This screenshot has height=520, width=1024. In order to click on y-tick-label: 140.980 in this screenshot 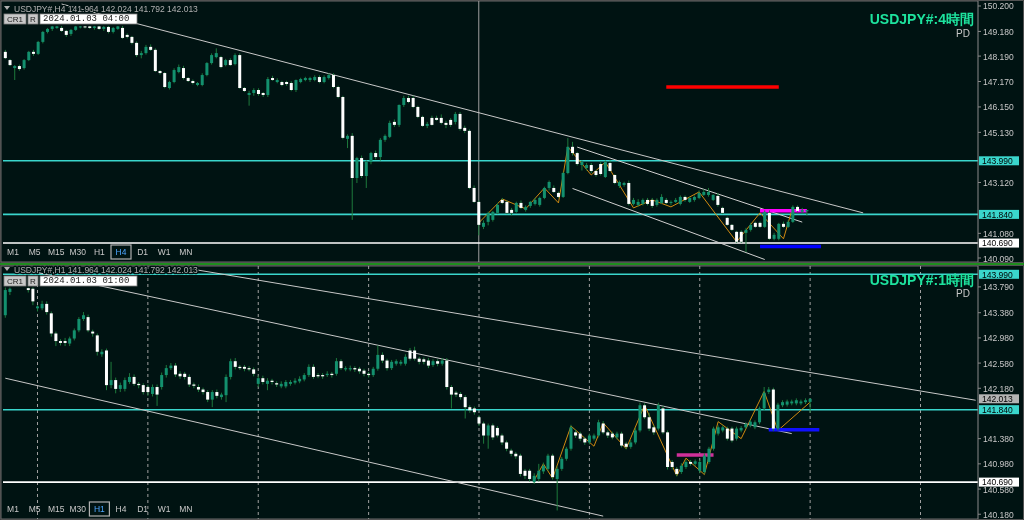, I will do `click(998, 464)`.